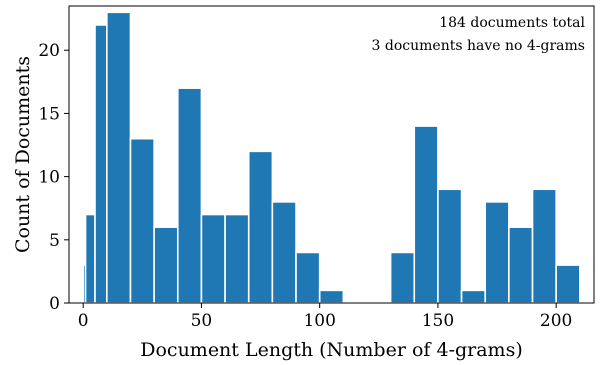  Describe the element at coordinates (23, 154) in the screenshot. I see `y-axis-label: Count of Documents` at that location.